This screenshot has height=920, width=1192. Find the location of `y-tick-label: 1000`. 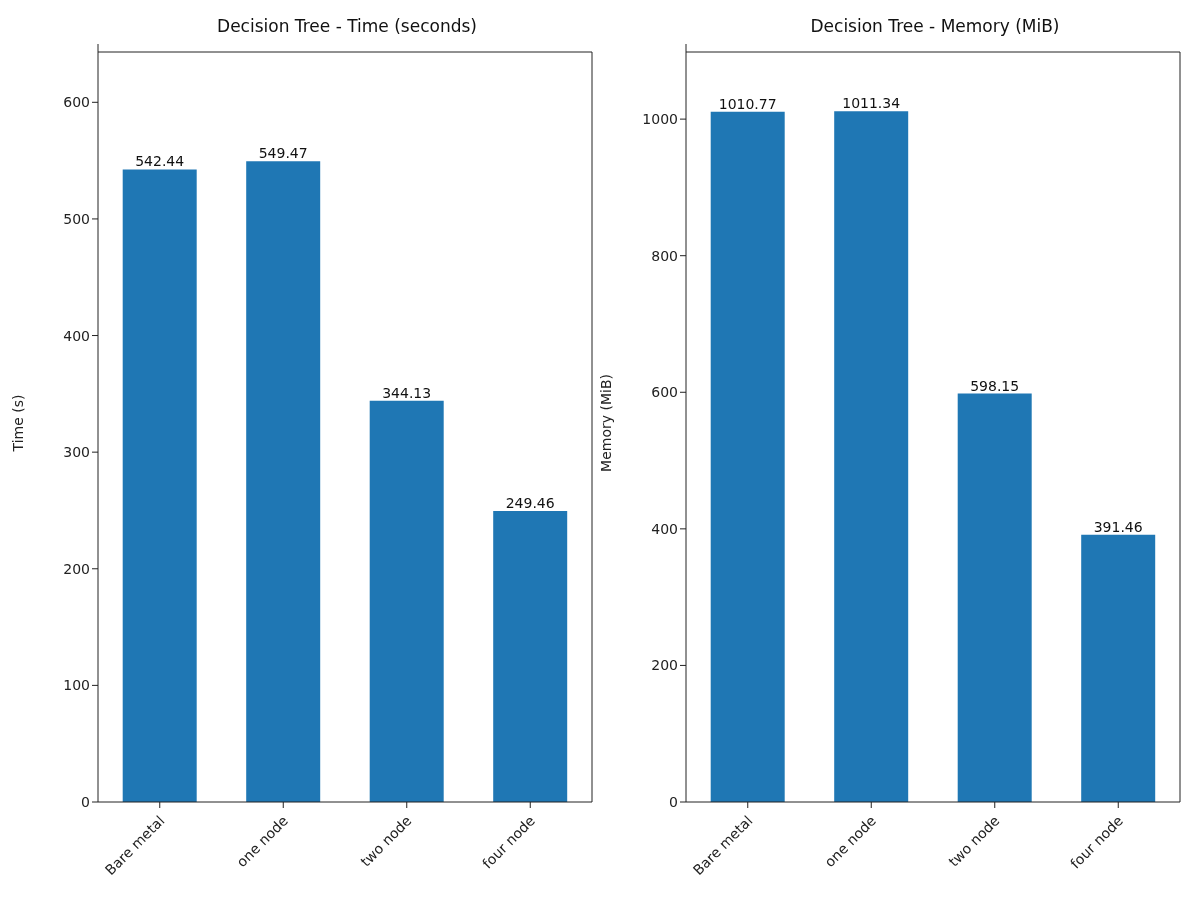

y-tick-label: 1000 is located at coordinates (660, 119).